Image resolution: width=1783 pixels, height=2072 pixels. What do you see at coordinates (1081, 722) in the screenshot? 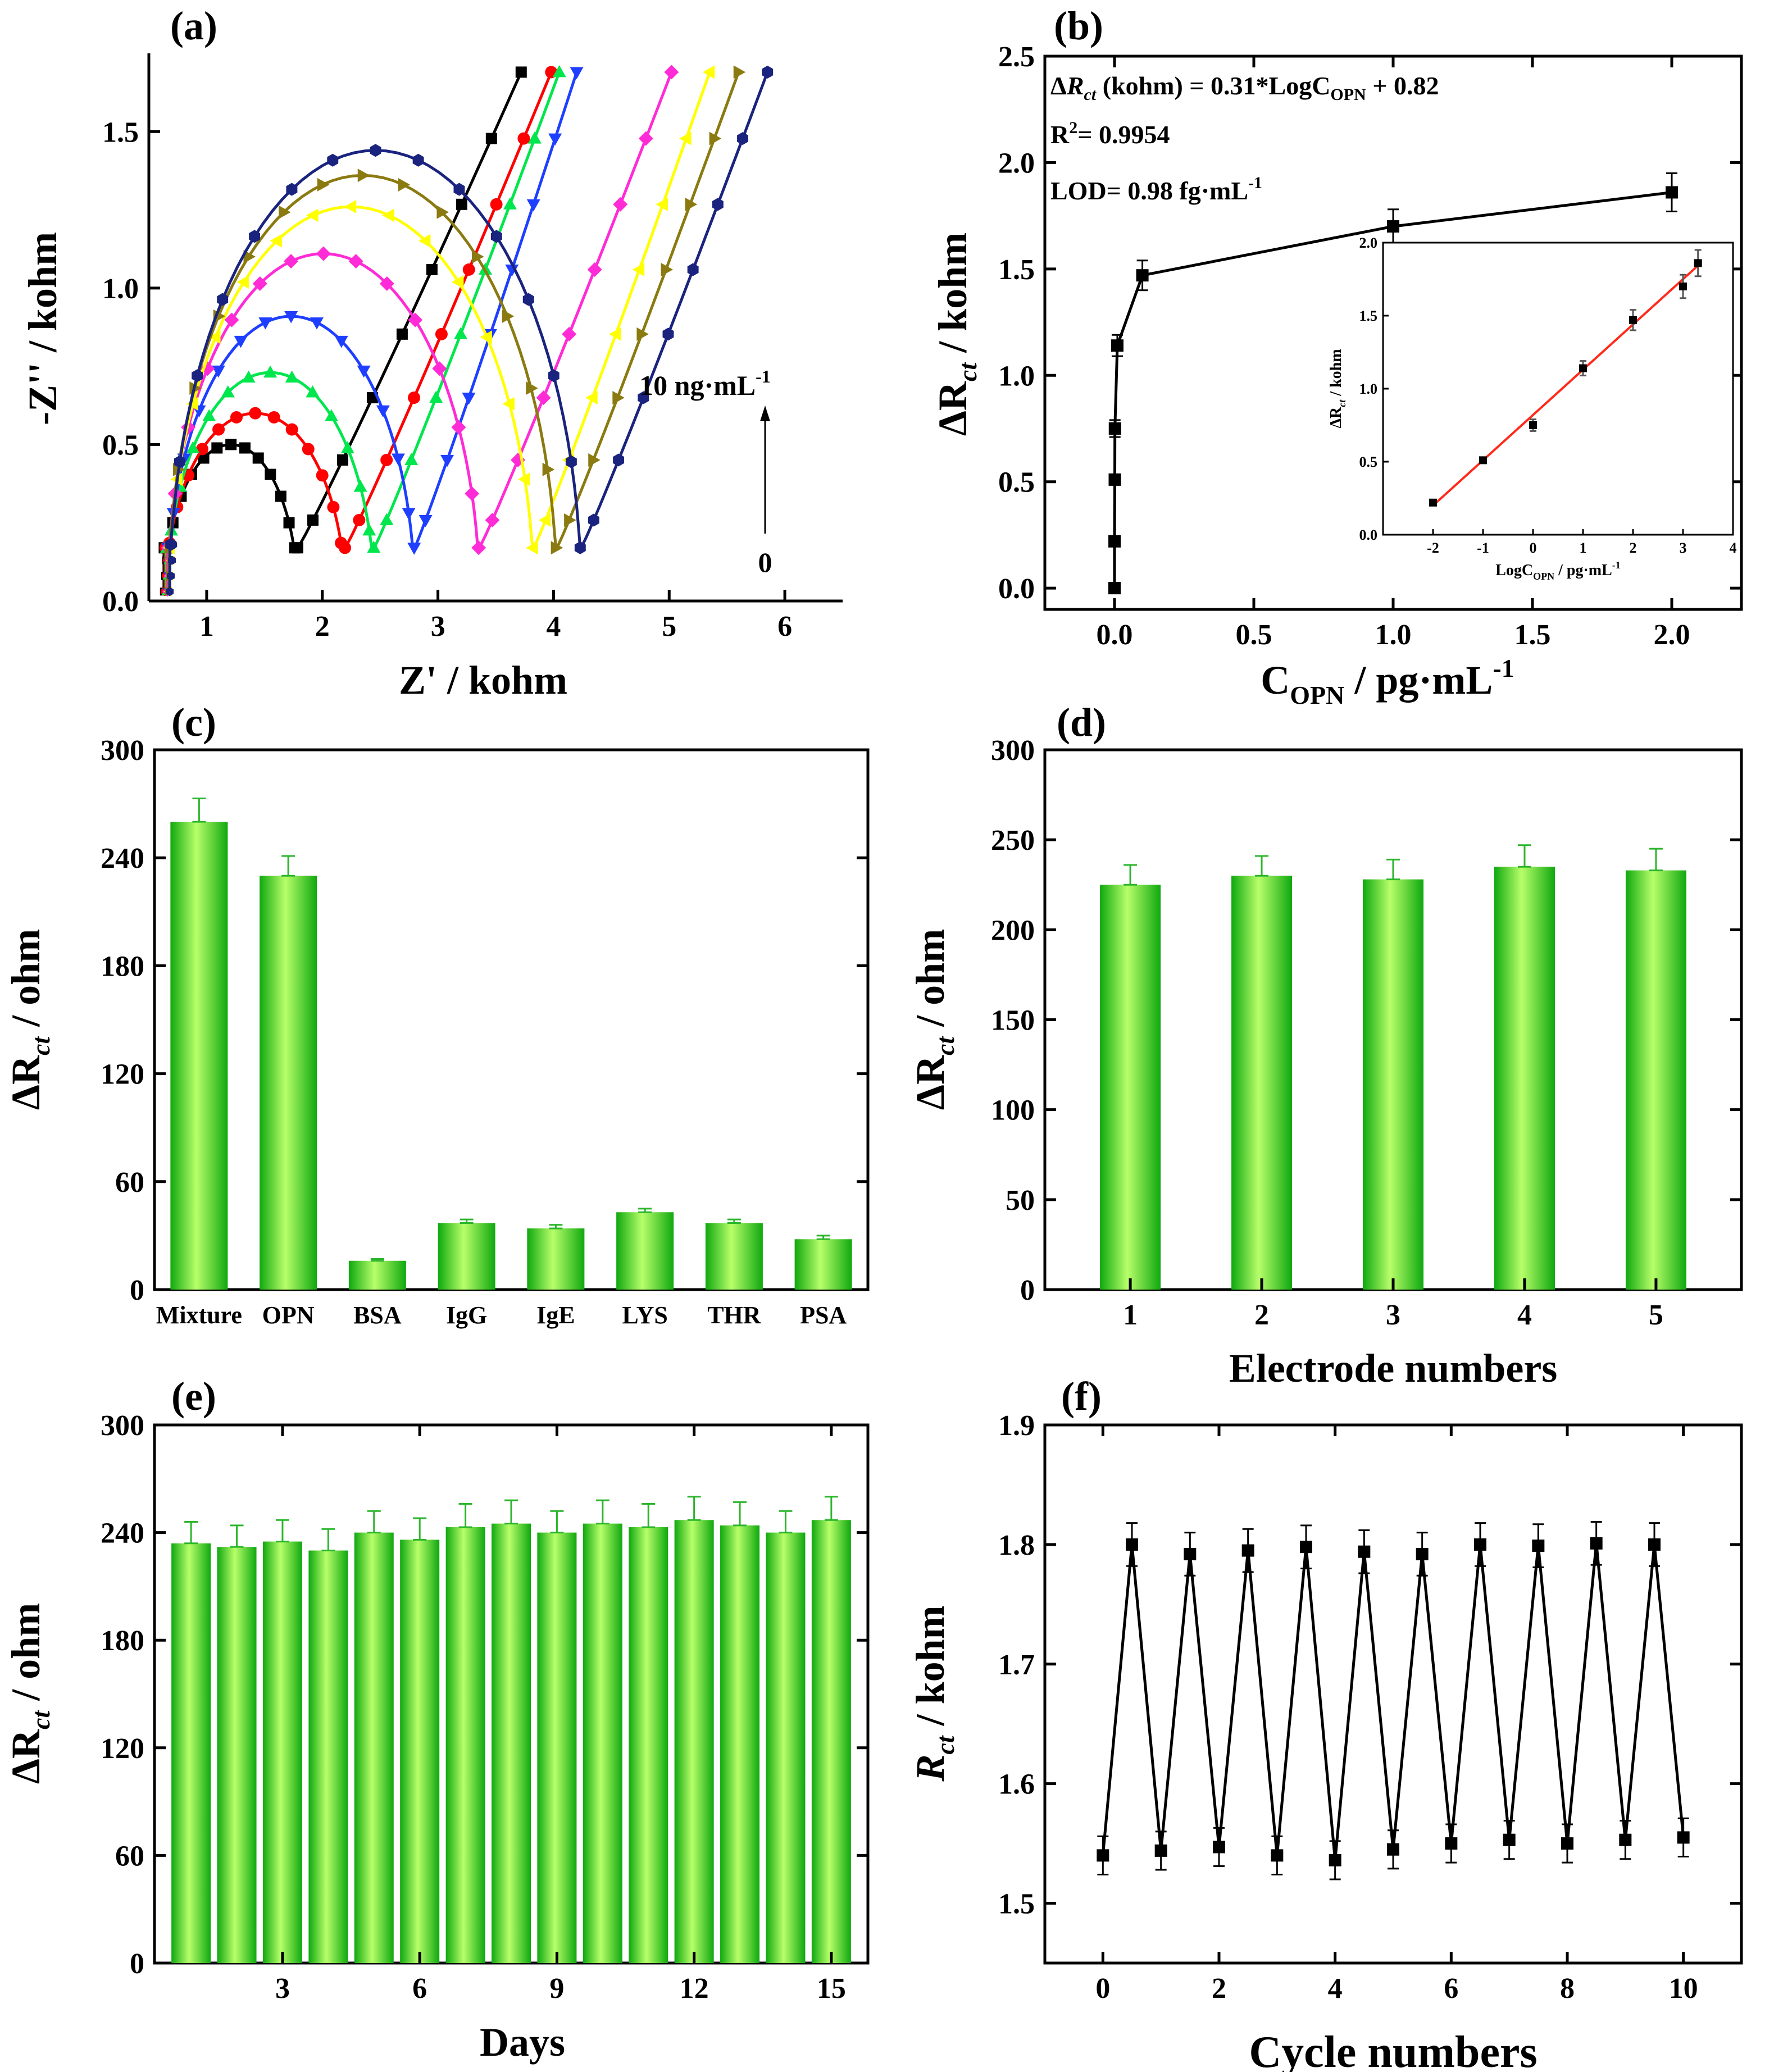
I see `d-panel-label: (d)` at bounding box center [1081, 722].